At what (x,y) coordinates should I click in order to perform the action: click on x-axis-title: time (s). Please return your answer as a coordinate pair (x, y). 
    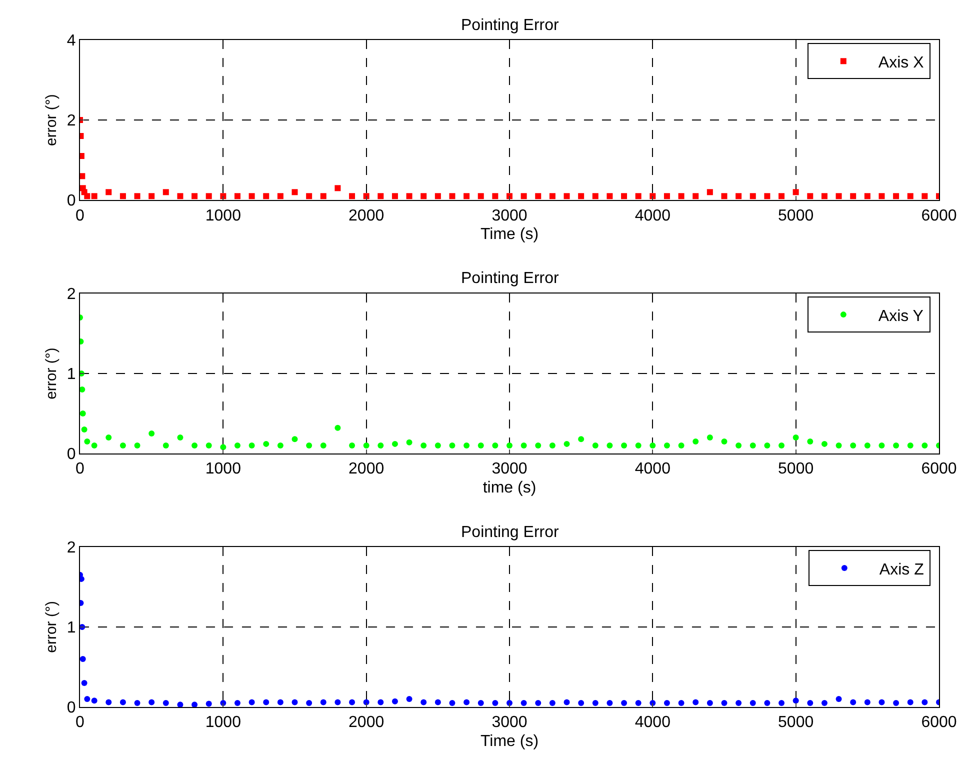
    Looking at the image, I should click on (509, 487).